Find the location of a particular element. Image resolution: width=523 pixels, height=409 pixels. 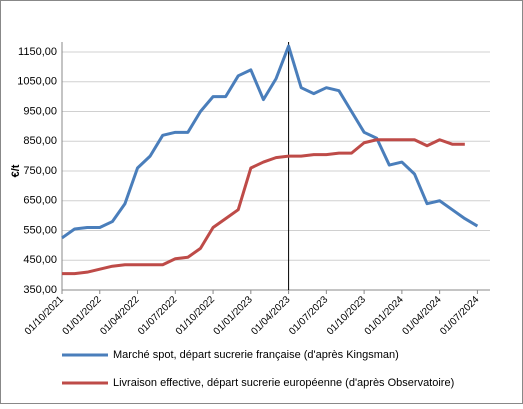

y-tick-label: 1150,00 is located at coordinates (37, 52).